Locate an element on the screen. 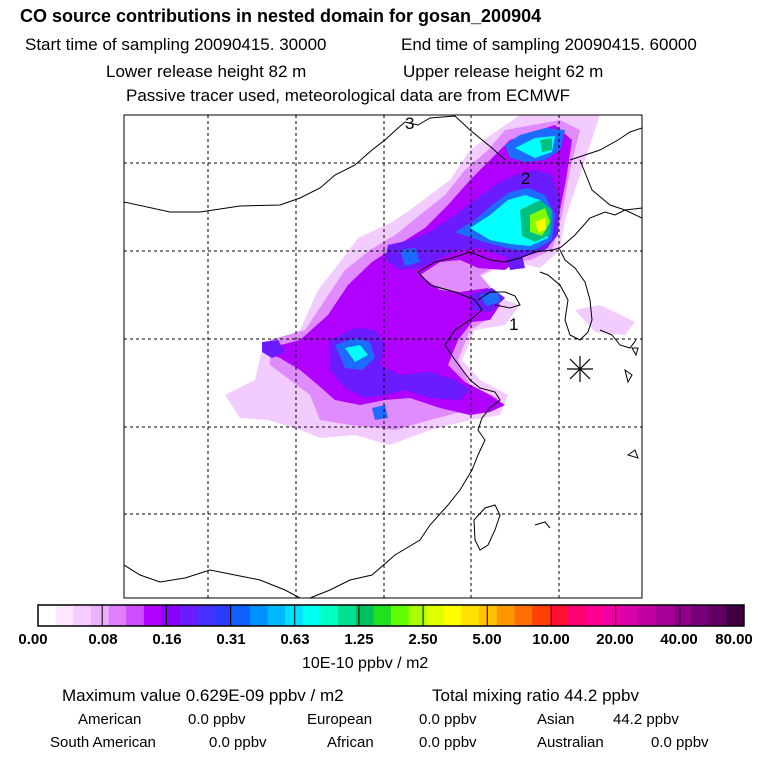  colorbar-frame is located at coordinates (391, 615).